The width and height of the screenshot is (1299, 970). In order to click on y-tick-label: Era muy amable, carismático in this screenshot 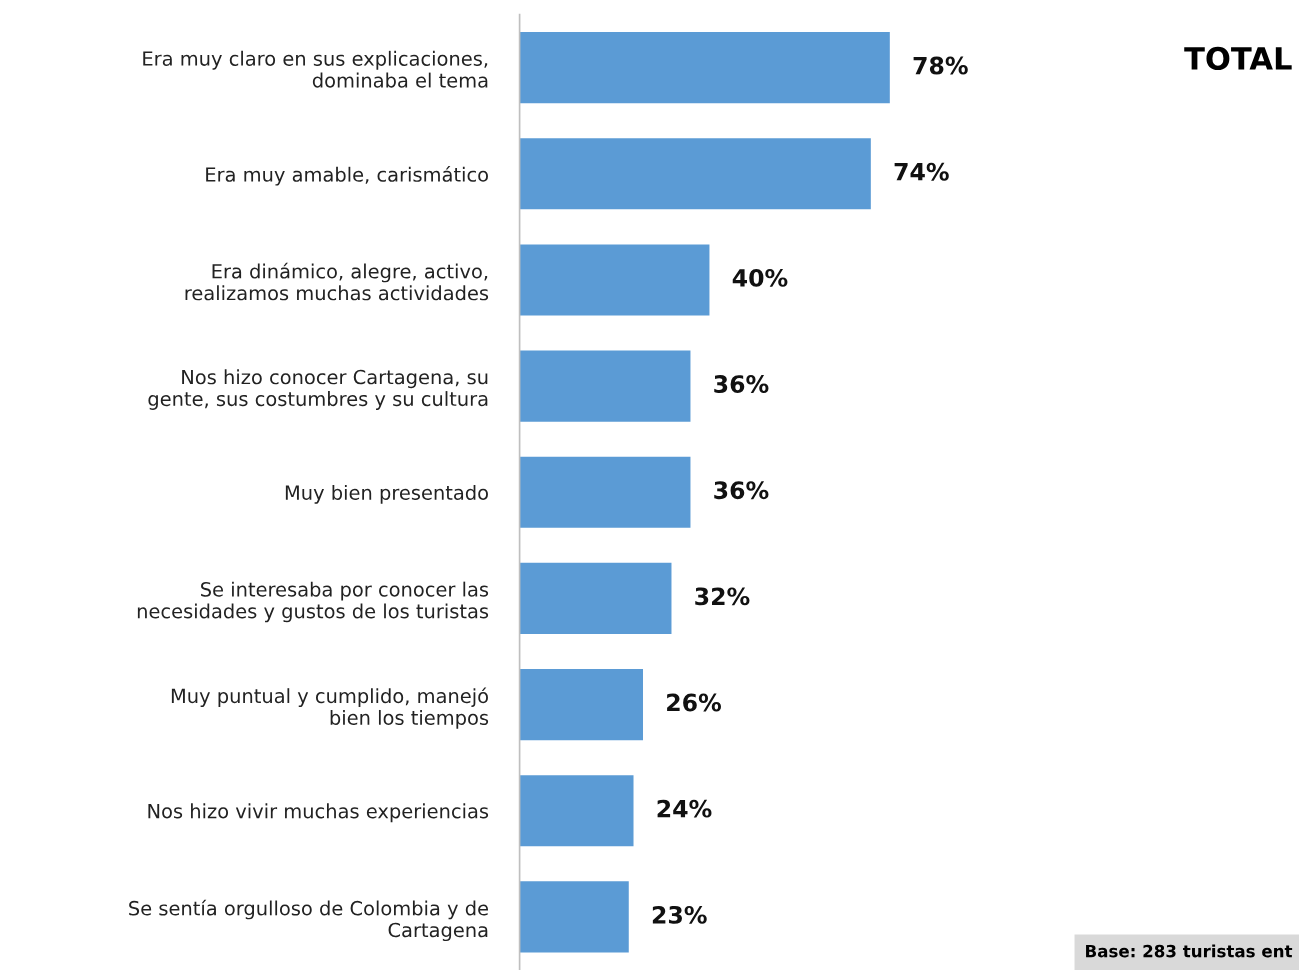, I will do `click(347, 176)`.